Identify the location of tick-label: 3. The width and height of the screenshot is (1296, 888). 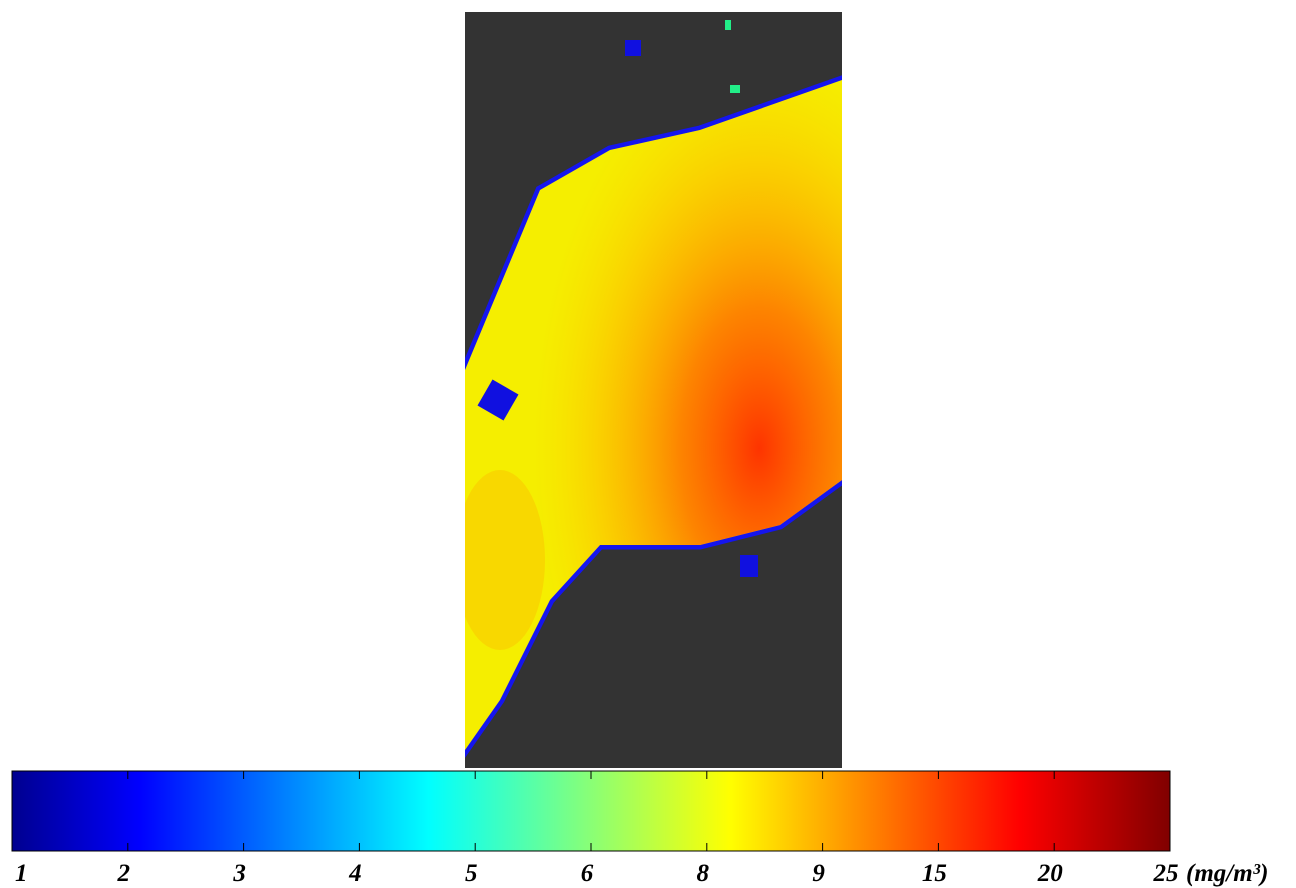
(239, 873).